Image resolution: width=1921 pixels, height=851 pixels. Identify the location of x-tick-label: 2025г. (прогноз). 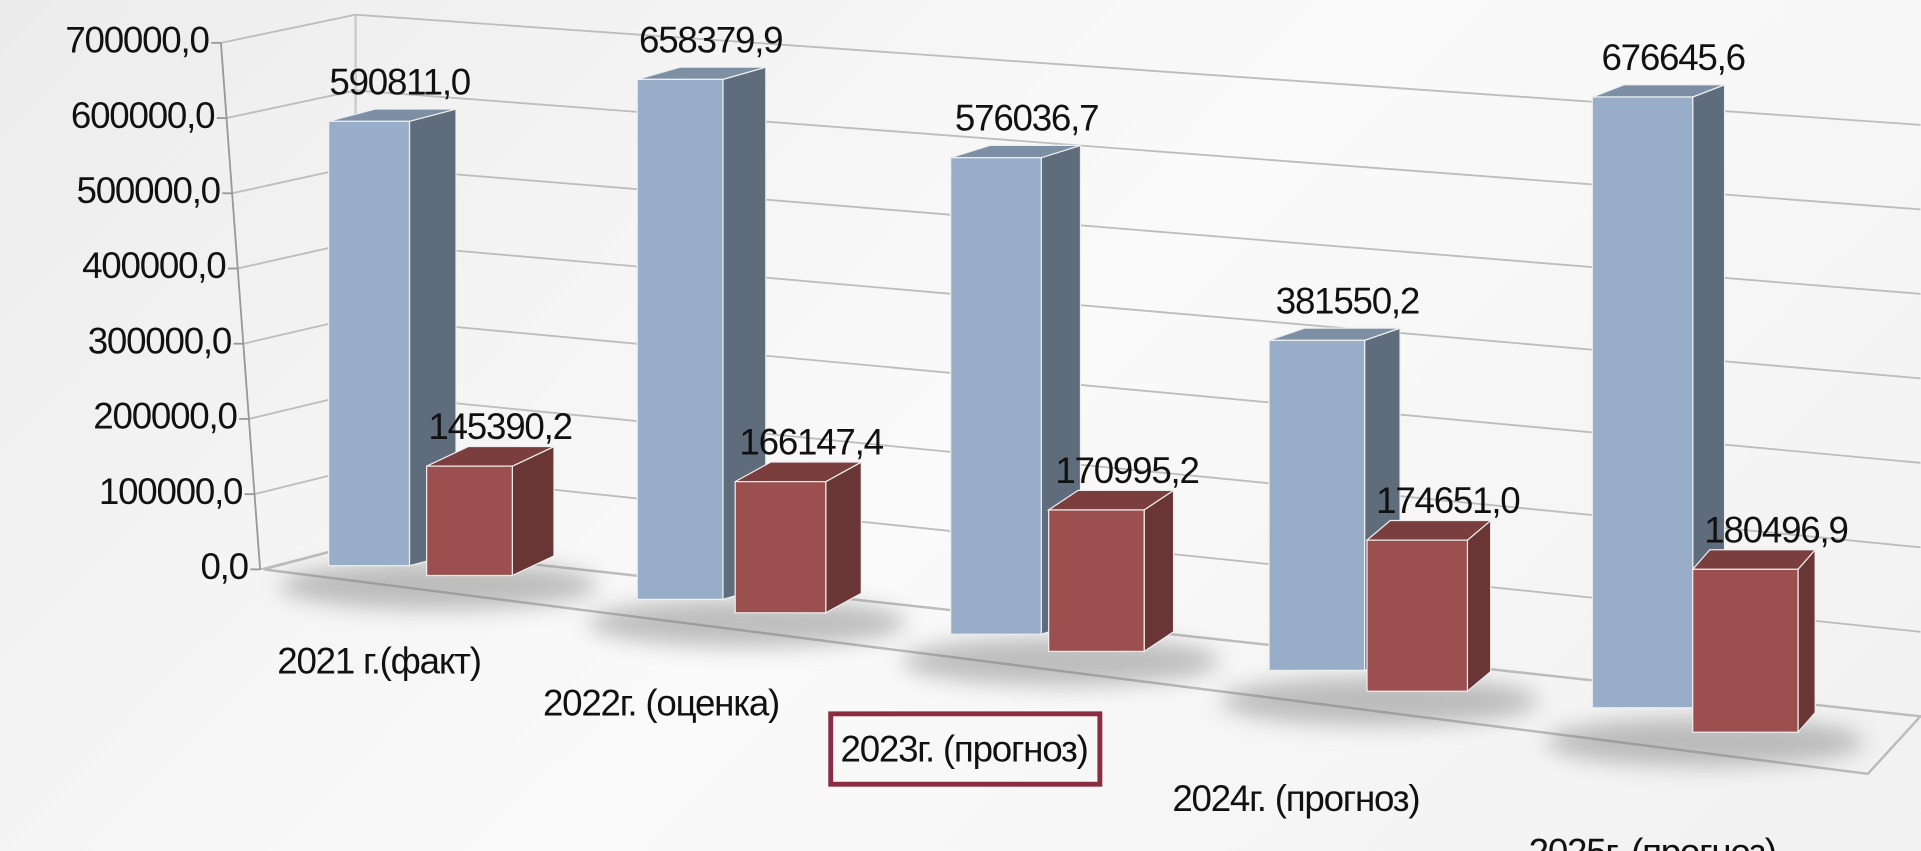
(1652, 841).